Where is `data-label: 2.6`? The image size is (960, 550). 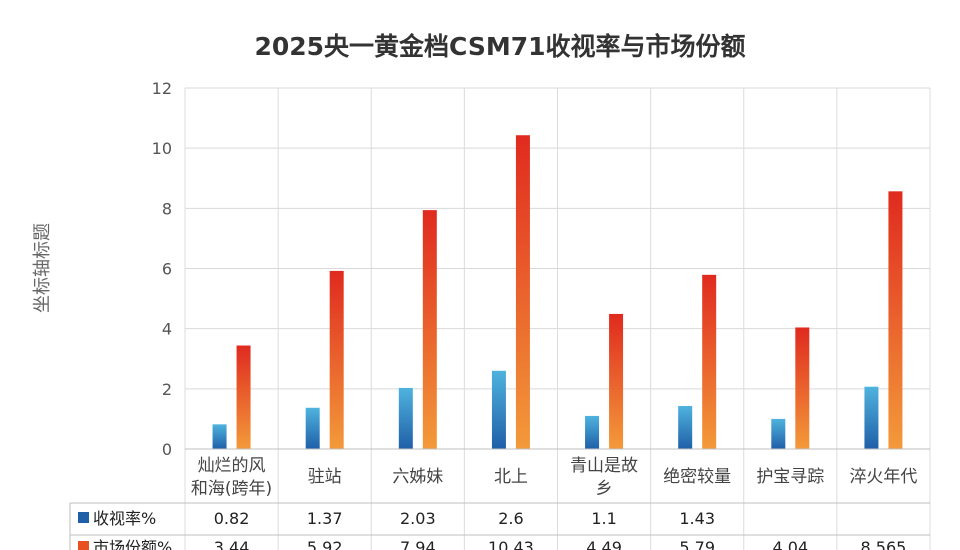 data-label: 2.6 is located at coordinates (510, 518).